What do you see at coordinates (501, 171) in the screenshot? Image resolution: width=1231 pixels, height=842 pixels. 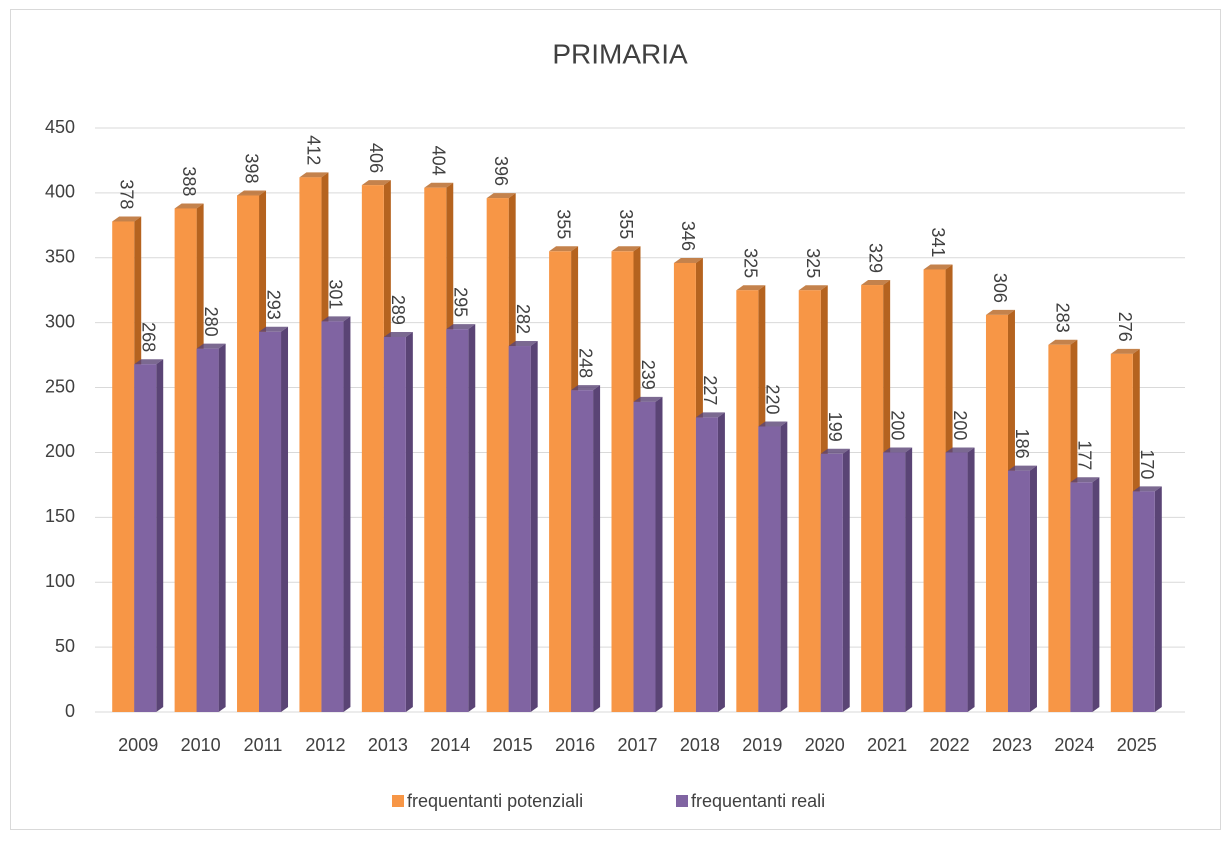 I see `data-label: 396` at bounding box center [501, 171].